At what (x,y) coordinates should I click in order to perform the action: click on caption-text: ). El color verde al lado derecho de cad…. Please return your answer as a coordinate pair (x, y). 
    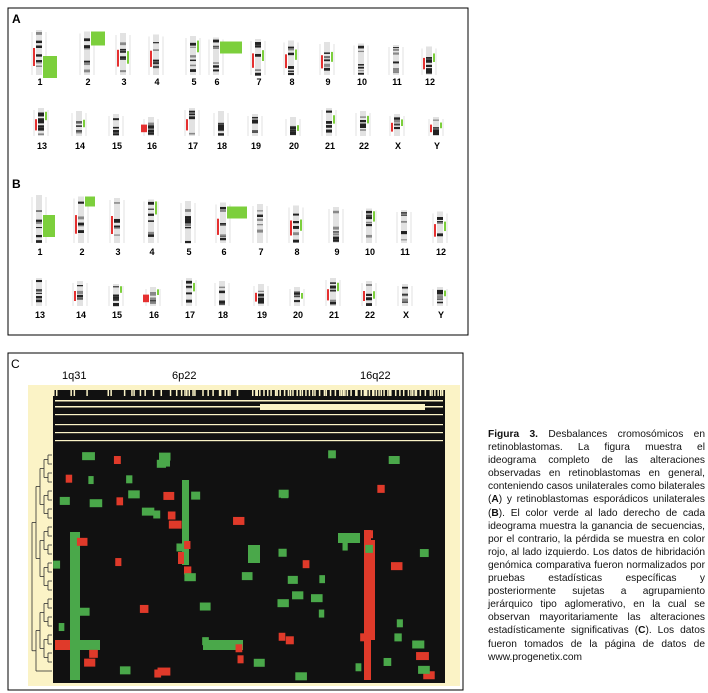
    Looking at the image, I should click on (596, 572).